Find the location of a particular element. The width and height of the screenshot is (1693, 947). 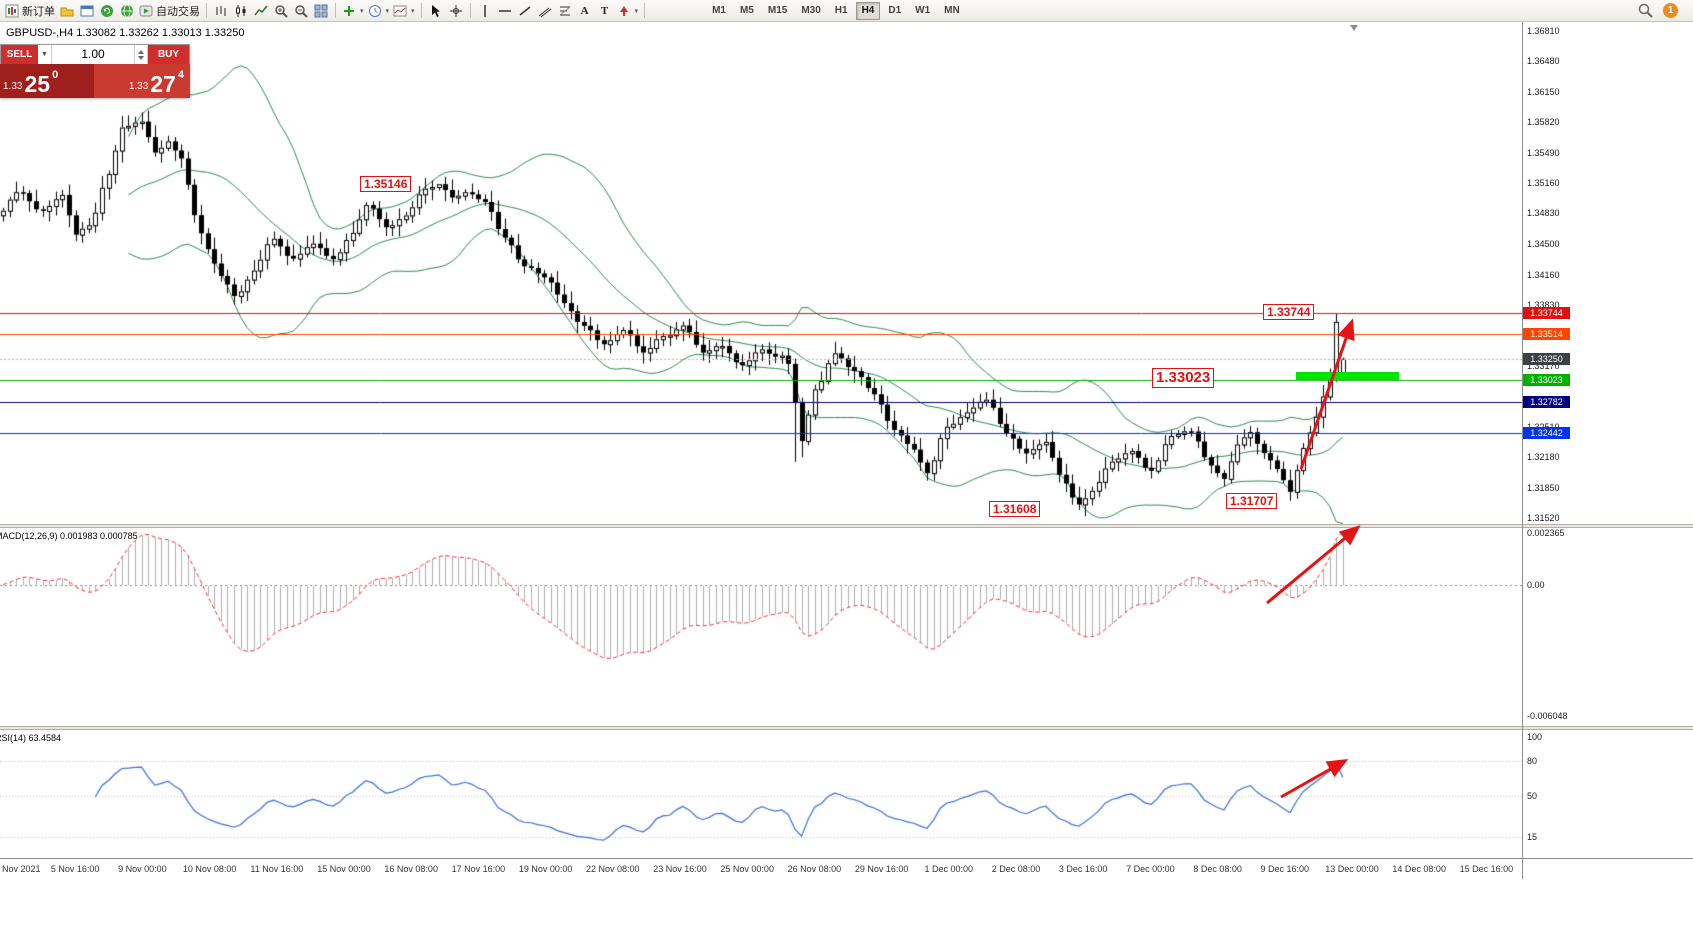

green-highlight-bar is located at coordinates (1347, 376).